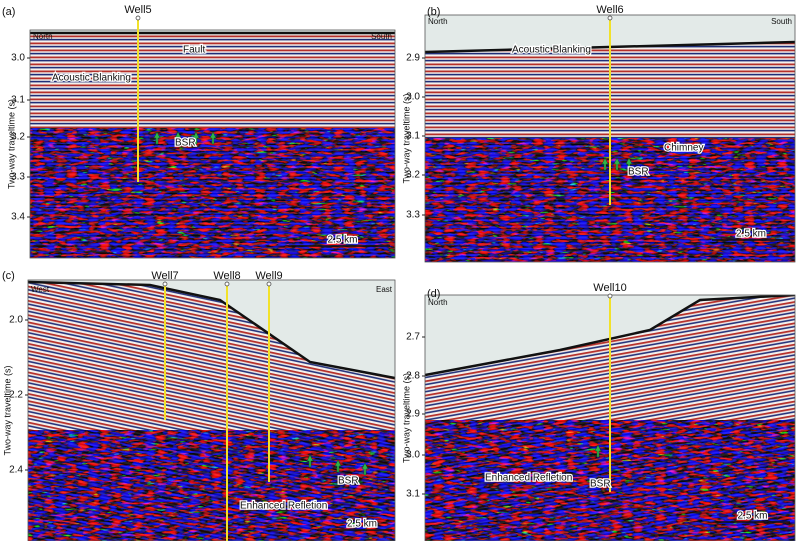 Image resolution: width=800 pixels, height=541 pixels. Describe the element at coordinates (433, 294) in the screenshot. I see `panel-label: (d)` at that location.